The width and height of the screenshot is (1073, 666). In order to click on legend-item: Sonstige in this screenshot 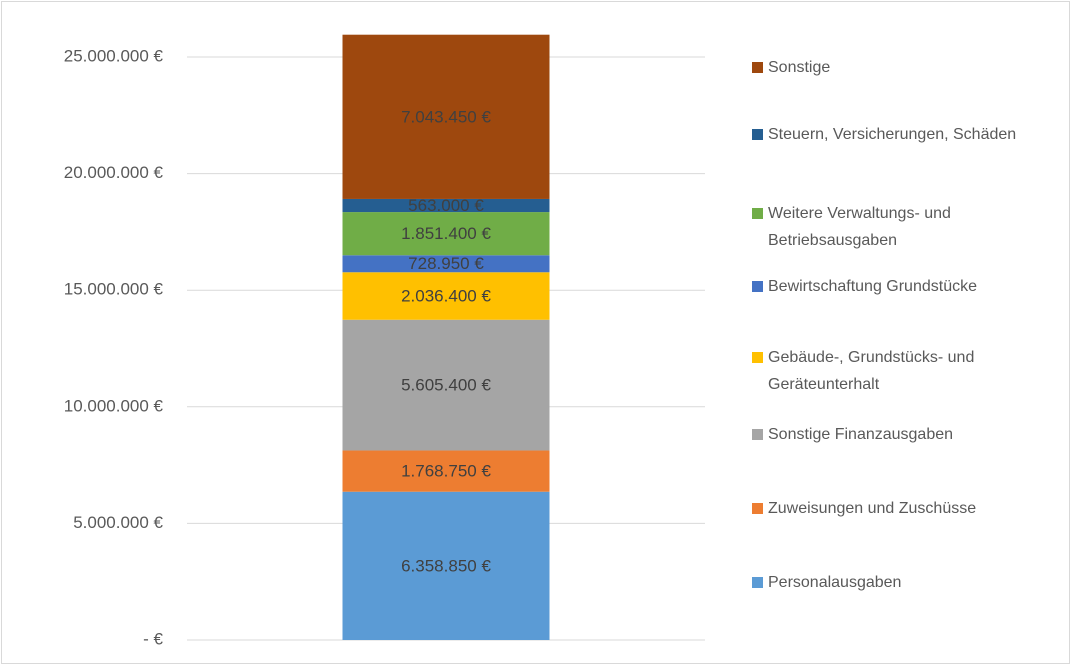, I will do `click(890, 67)`.